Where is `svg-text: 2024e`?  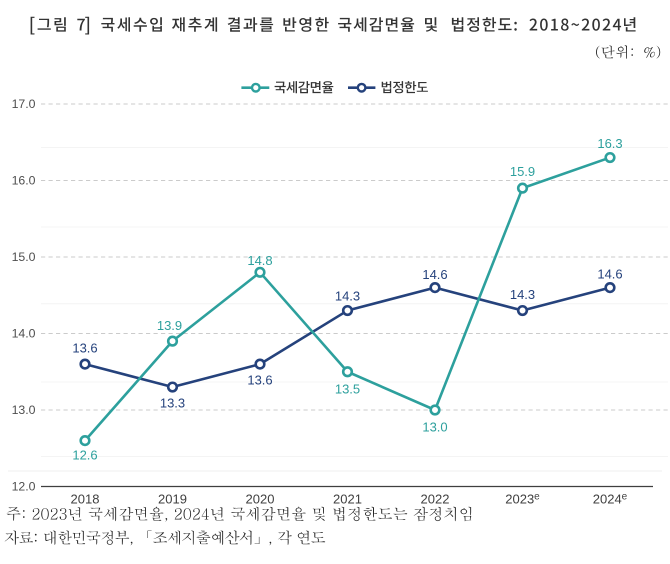
svg-text: 2024e is located at coordinates (610, 498).